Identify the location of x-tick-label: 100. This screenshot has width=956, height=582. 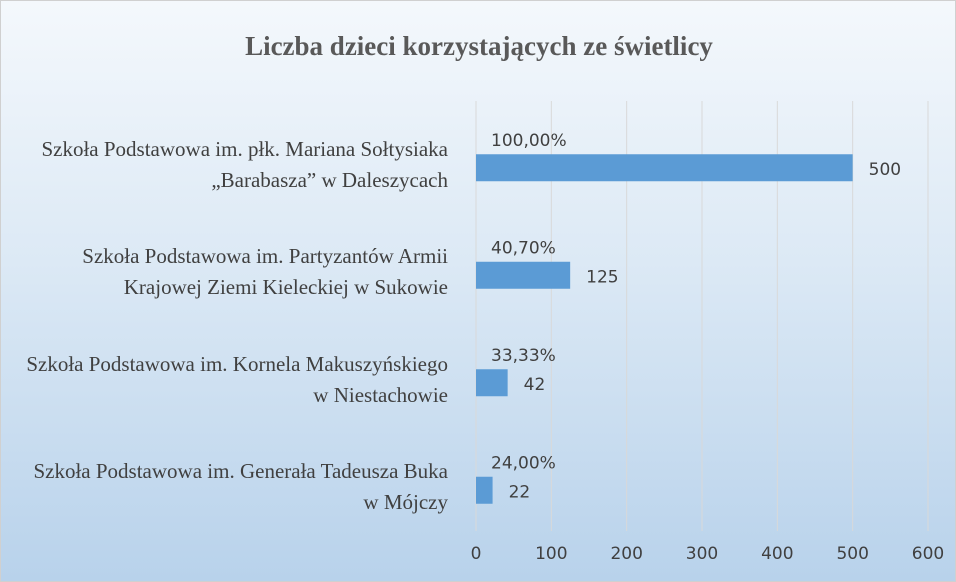
(551, 554).